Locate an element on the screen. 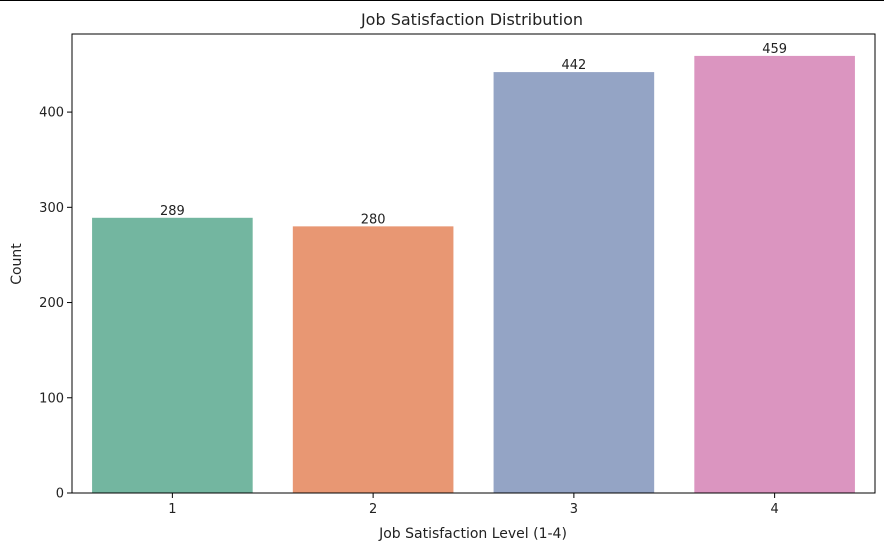 The width and height of the screenshot is (884, 555). y-tick-label-200: 200 is located at coordinates (51, 303).